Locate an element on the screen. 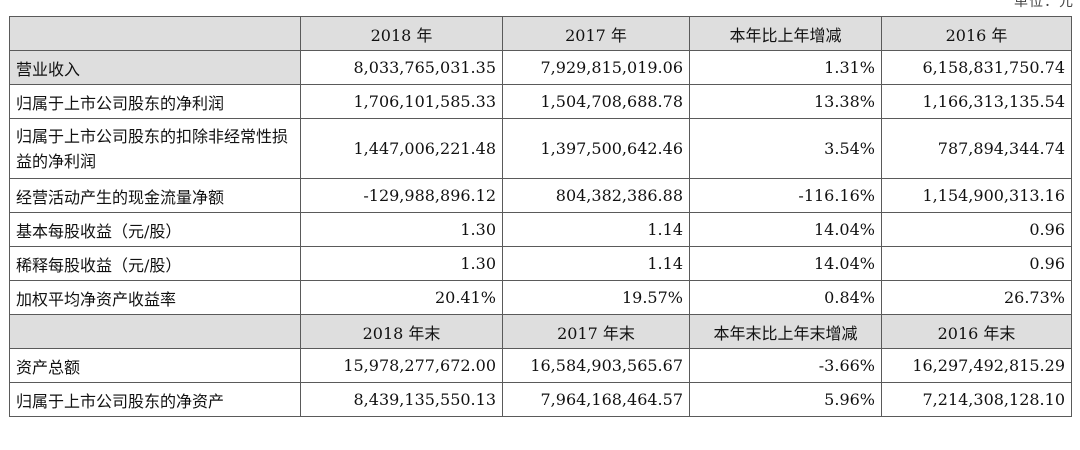 This screenshot has height=450, width=1080. header-cell: 2018 年 is located at coordinates (401, 33).